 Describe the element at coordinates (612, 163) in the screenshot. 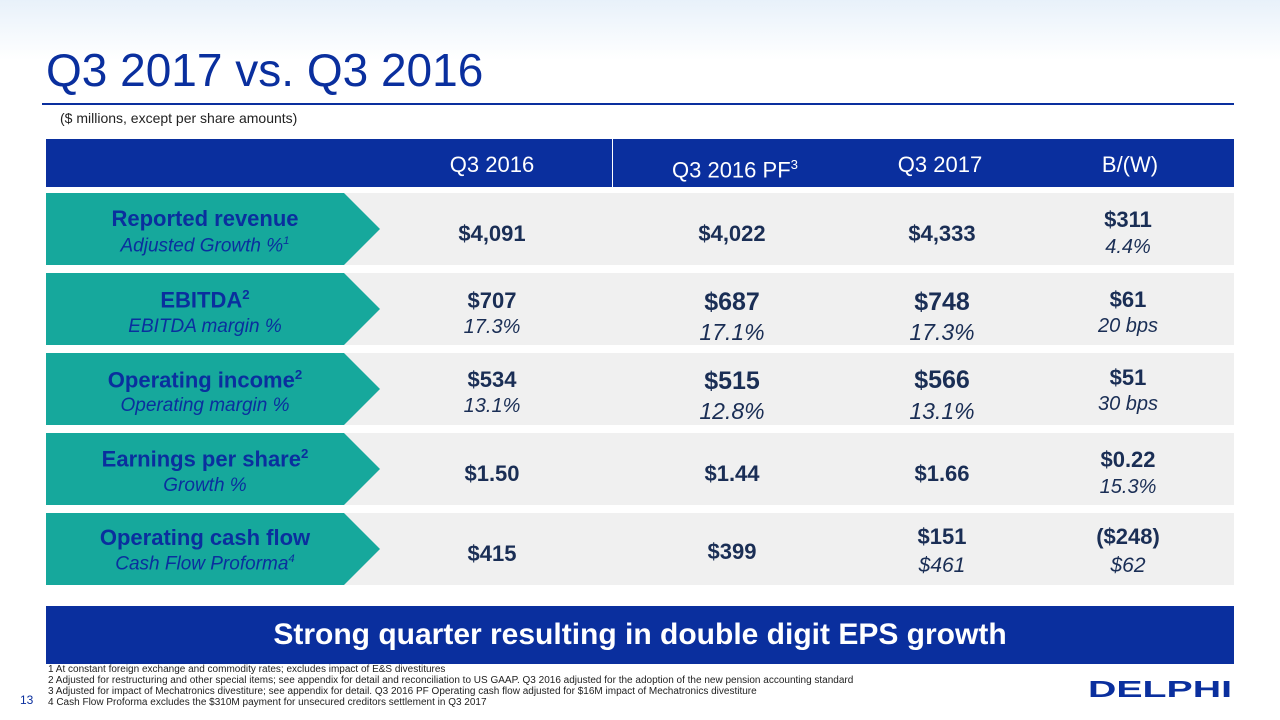

I see `header-divider` at that location.